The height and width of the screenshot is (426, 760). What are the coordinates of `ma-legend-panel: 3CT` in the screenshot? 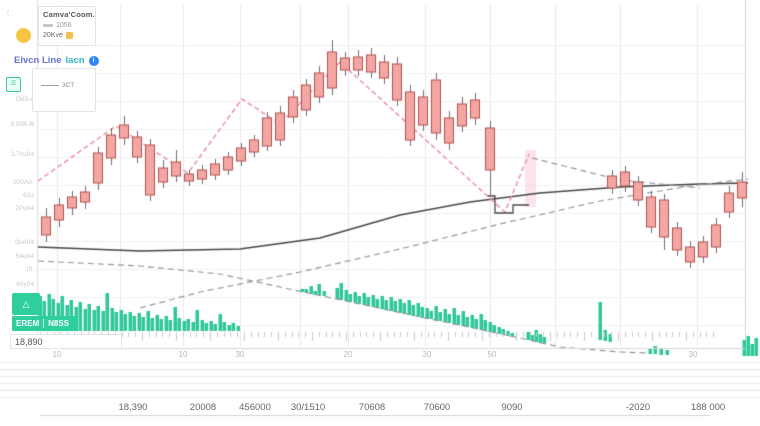 It's located at (64, 90).